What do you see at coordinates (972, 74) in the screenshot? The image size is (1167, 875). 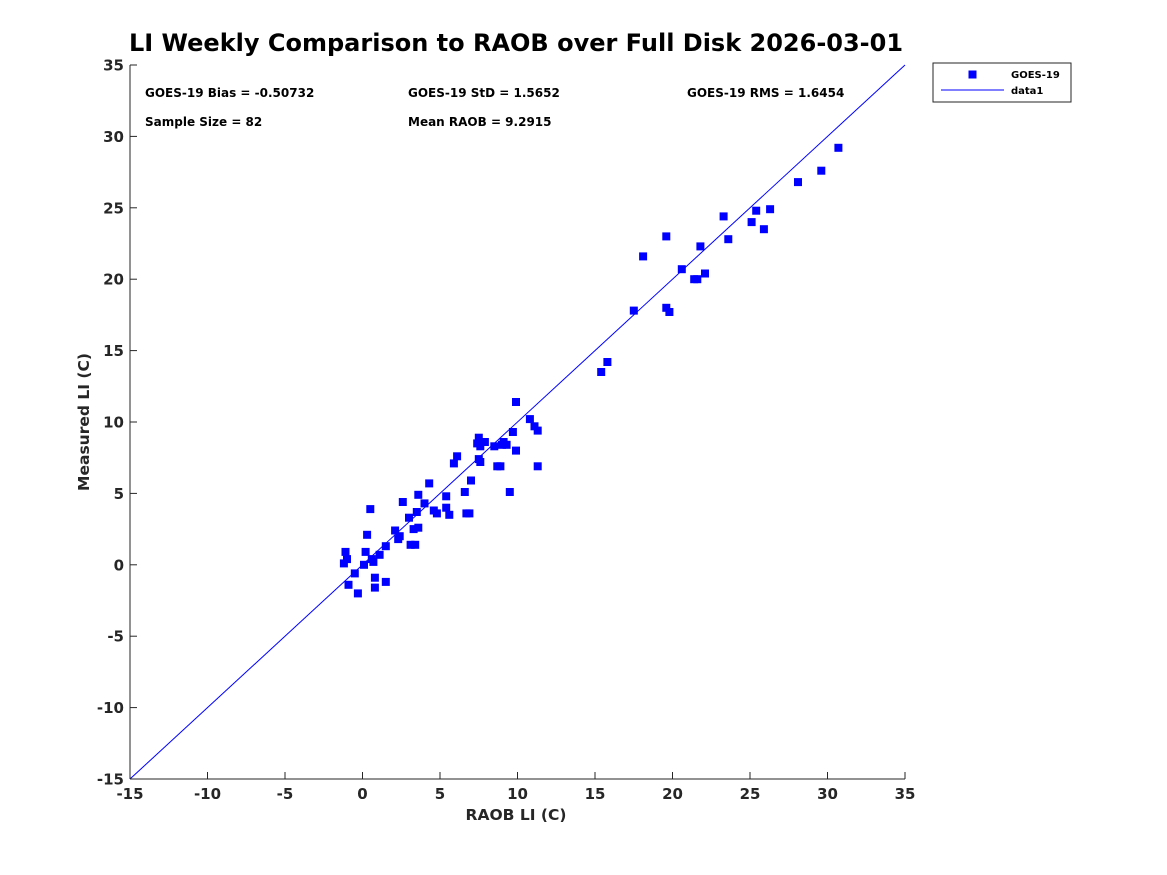 I see `legend-marker-square` at bounding box center [972, 74].